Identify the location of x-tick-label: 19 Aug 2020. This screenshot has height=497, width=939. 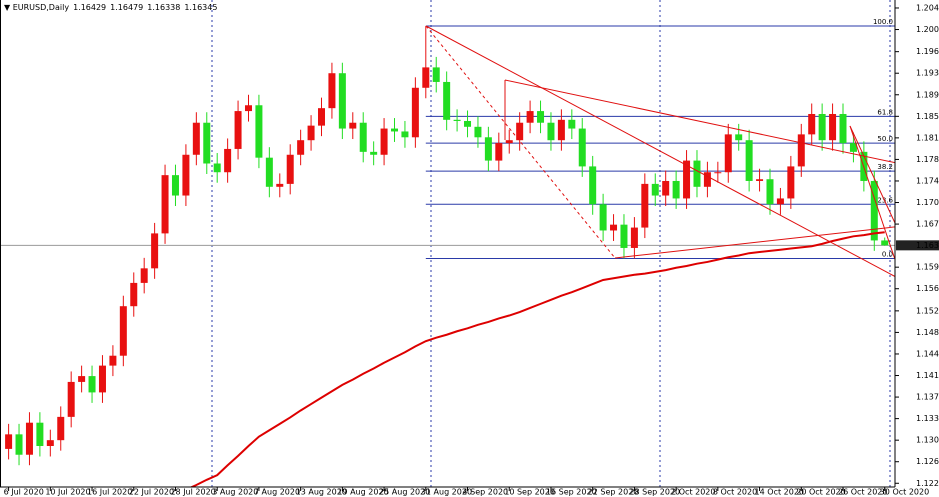
(362, 492).